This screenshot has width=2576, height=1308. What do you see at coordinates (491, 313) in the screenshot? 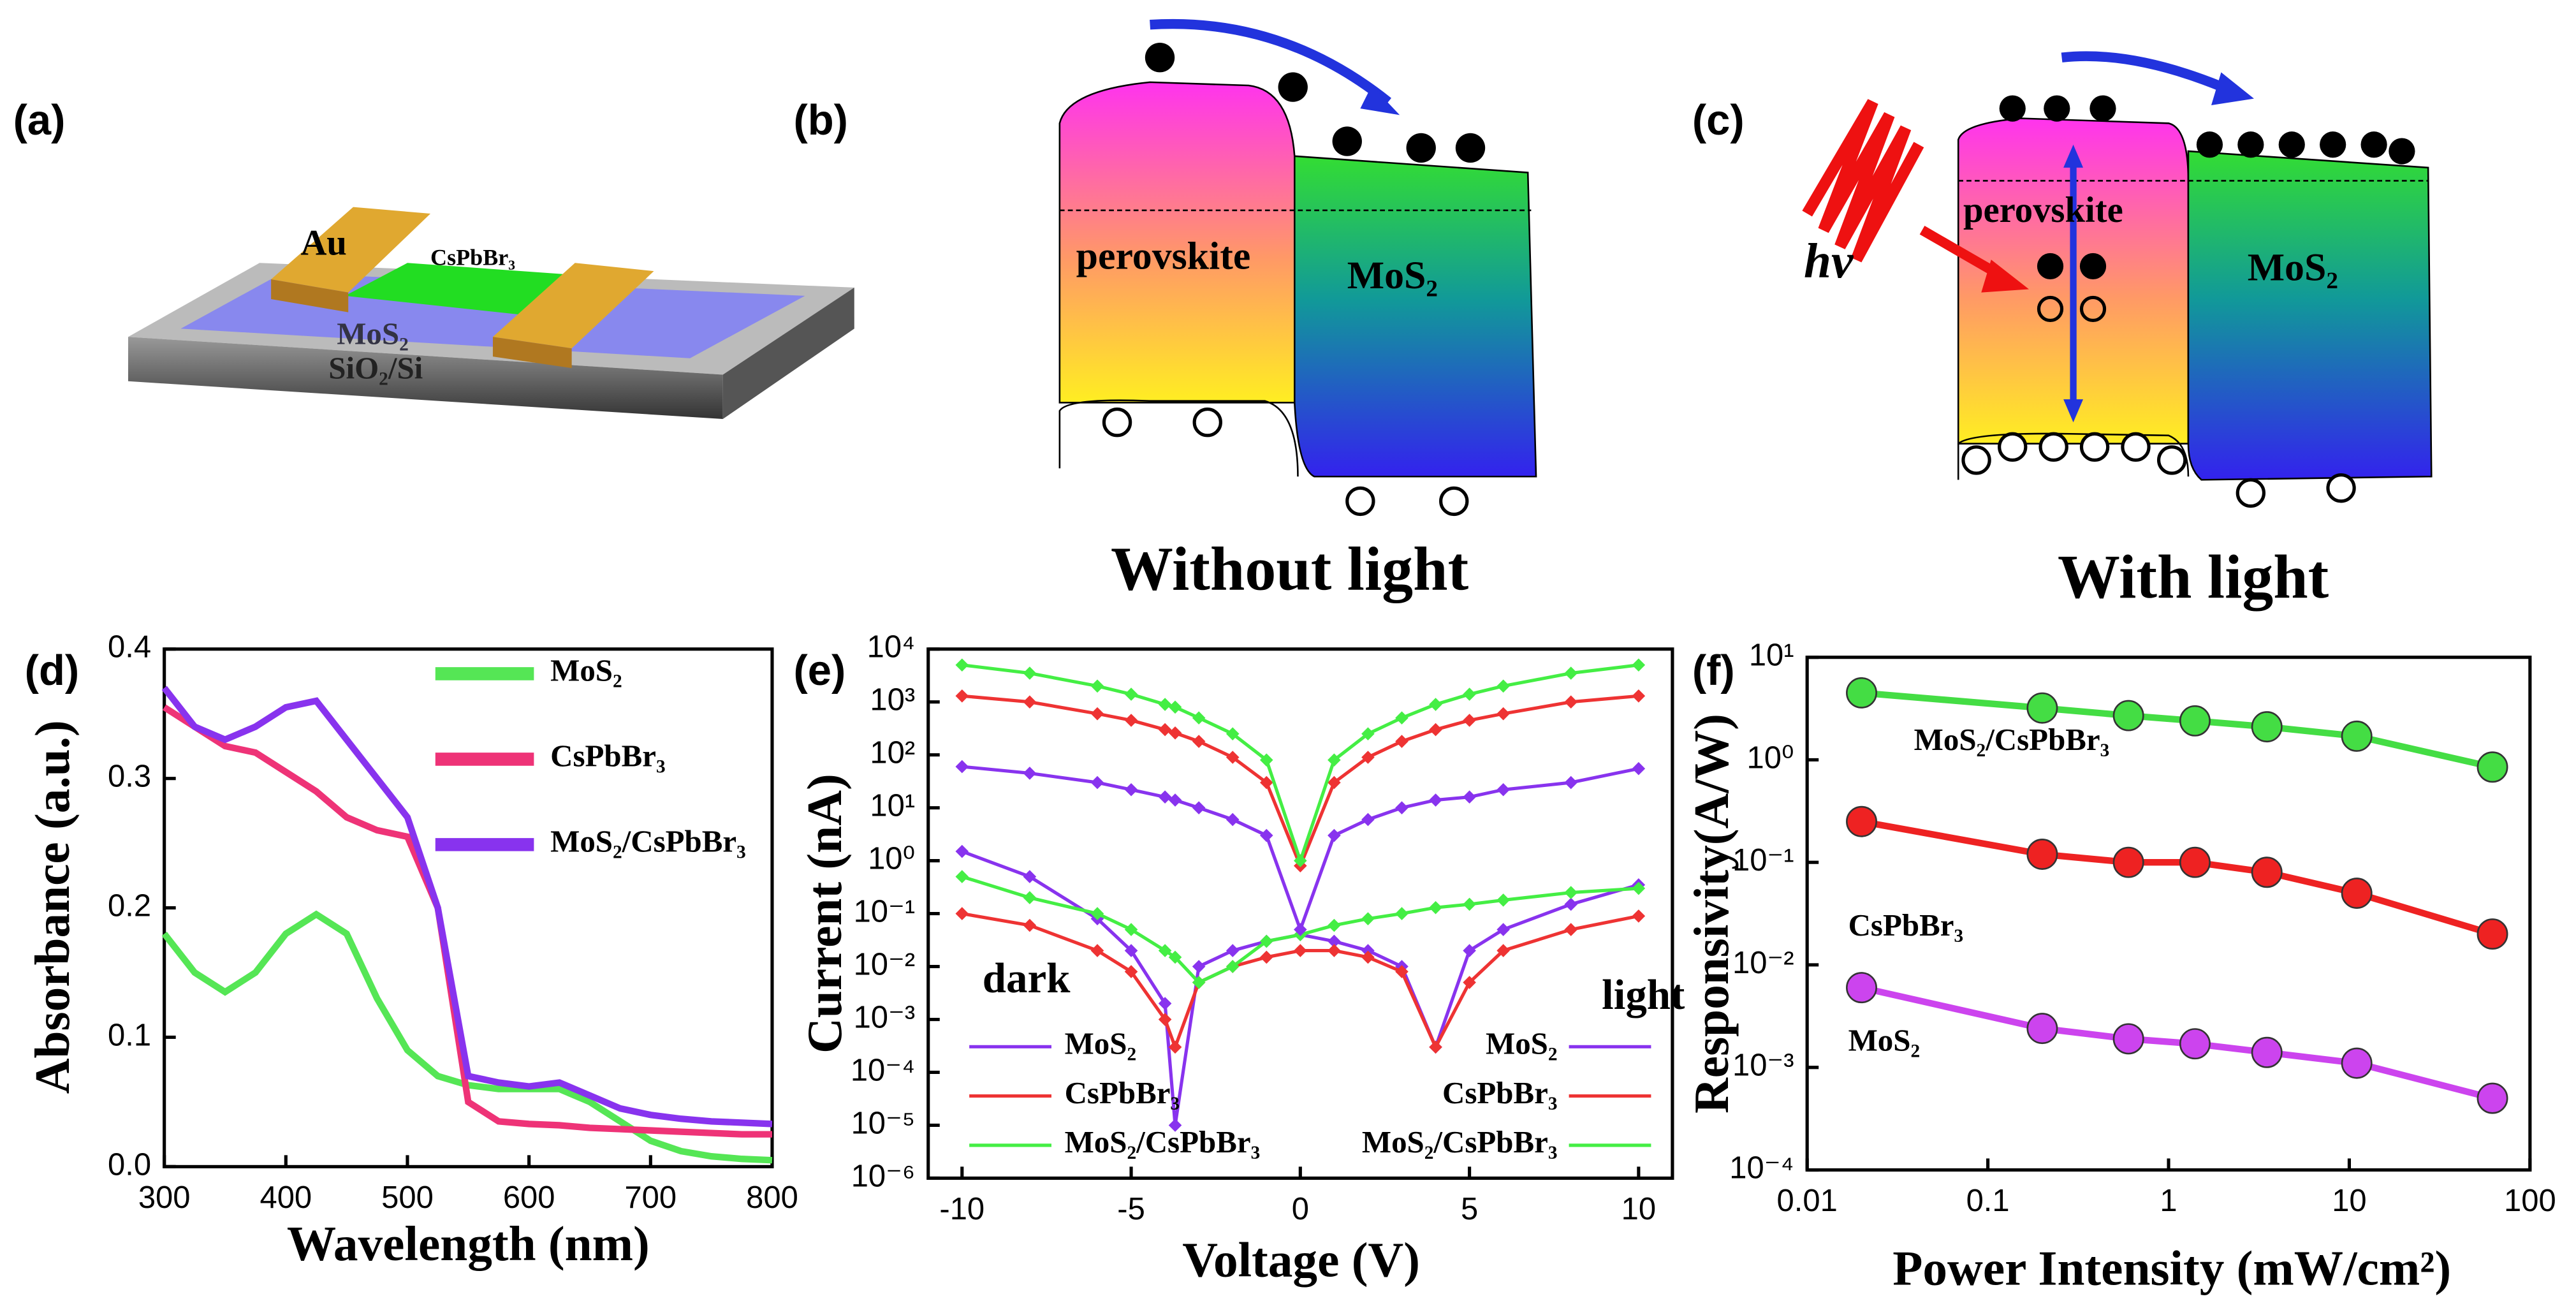
I see `device` at bounding box center [491, 313].